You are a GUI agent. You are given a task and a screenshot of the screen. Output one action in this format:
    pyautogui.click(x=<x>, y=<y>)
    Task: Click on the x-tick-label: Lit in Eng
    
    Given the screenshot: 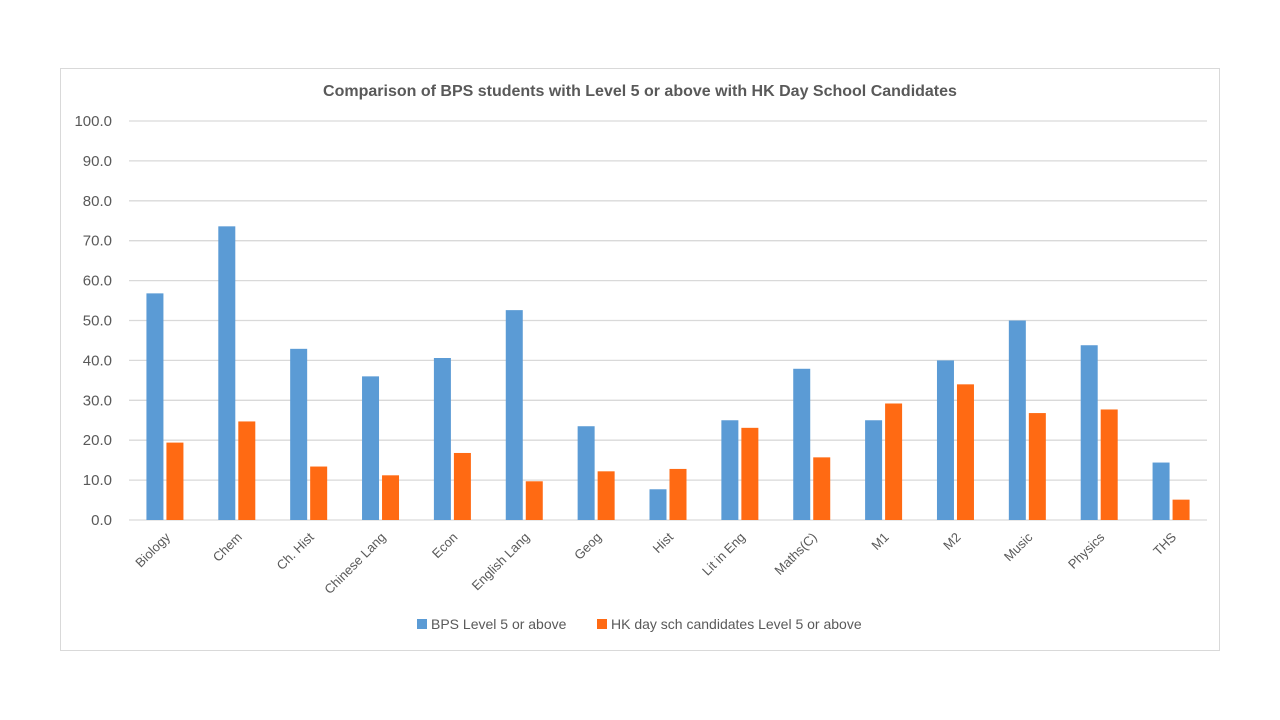 What is the action you would take?
    pyautogui.click(x=723, y=554)
    